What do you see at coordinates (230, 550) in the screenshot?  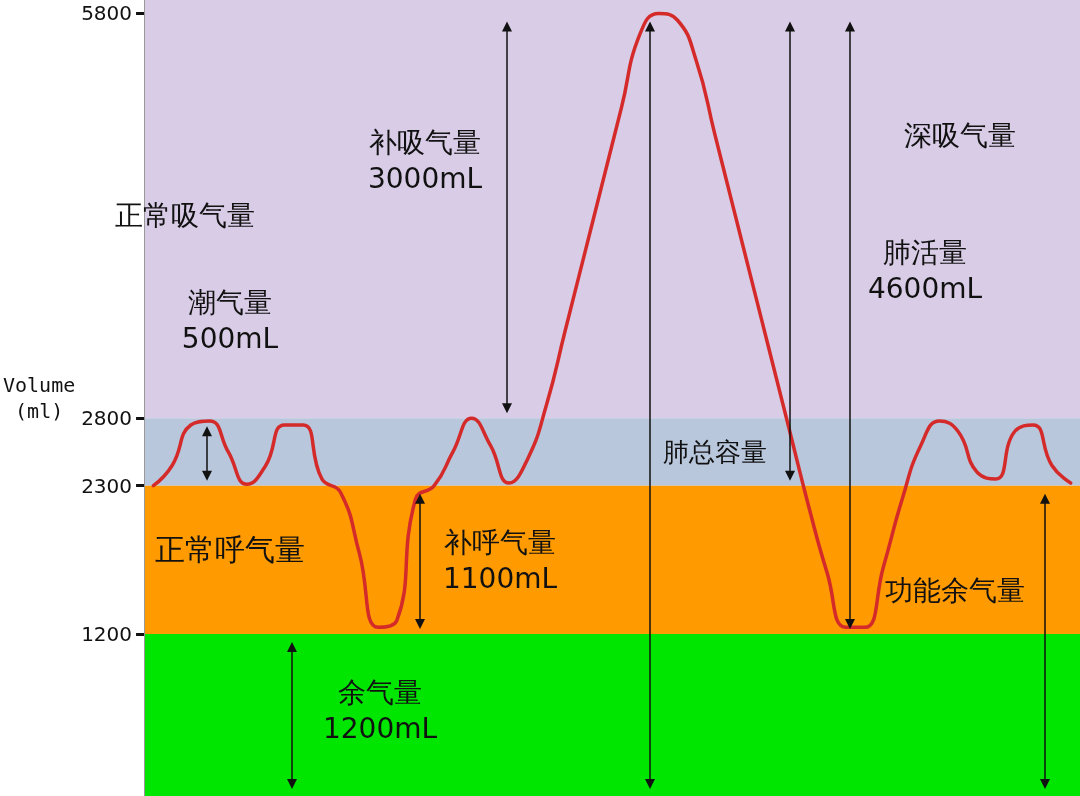 I see `band-label: 正常呼气量` at bounding box center [230, 550].